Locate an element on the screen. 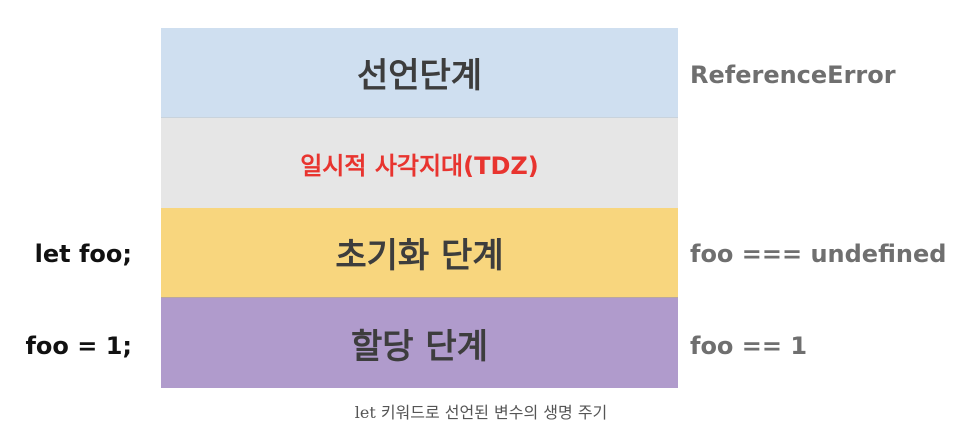 This screenshot has width=962, height=440. declaration-stage-band: 선언단계 is located at coordinates (419, 73).